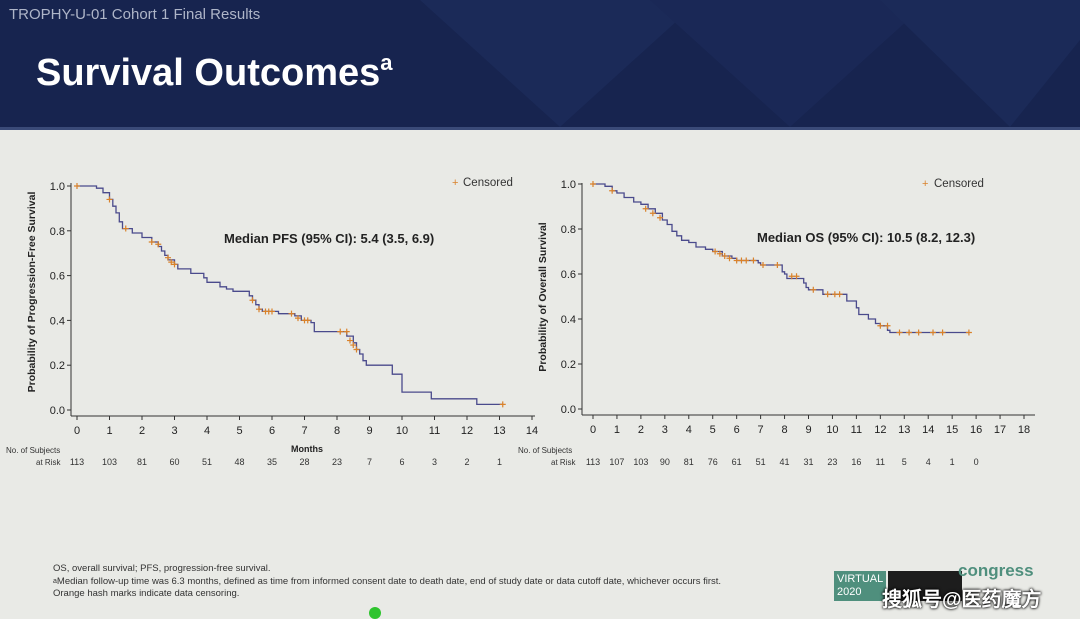  I want to click on slide-title: Survival Outcomesa, so click(214, 72).